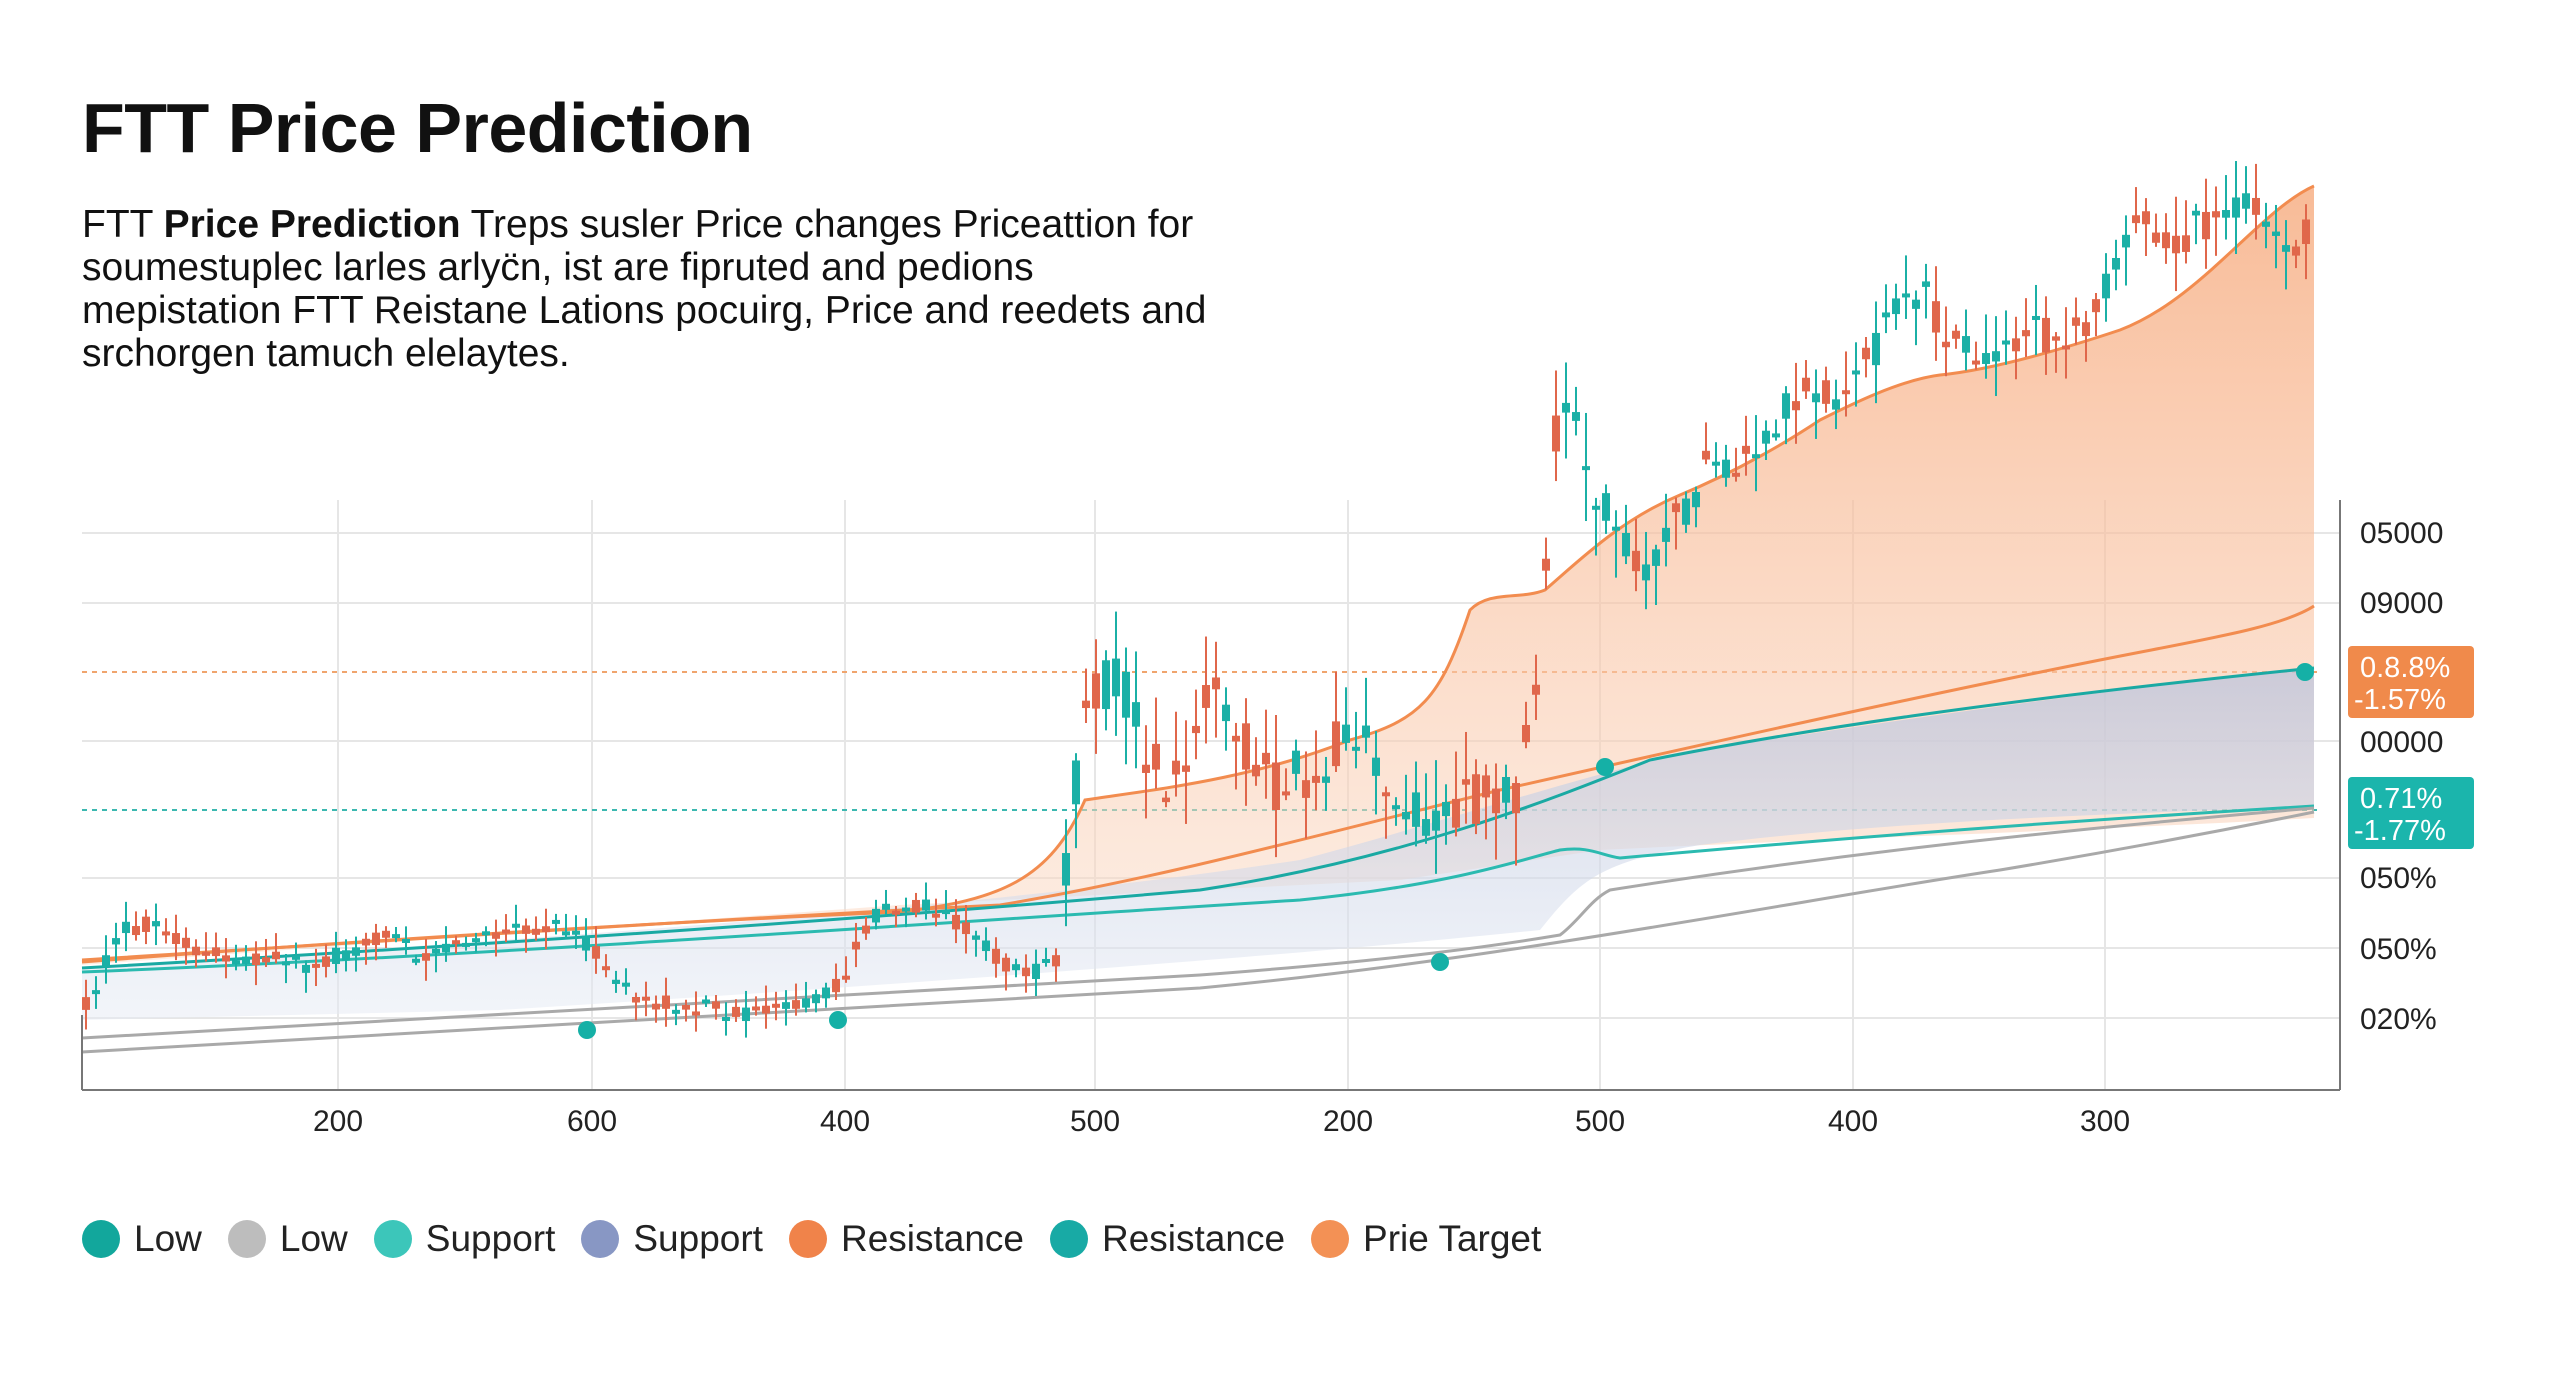 This screenshot has height=1396, width=2560. I want to click on badge-bg, so click(2411, 682).